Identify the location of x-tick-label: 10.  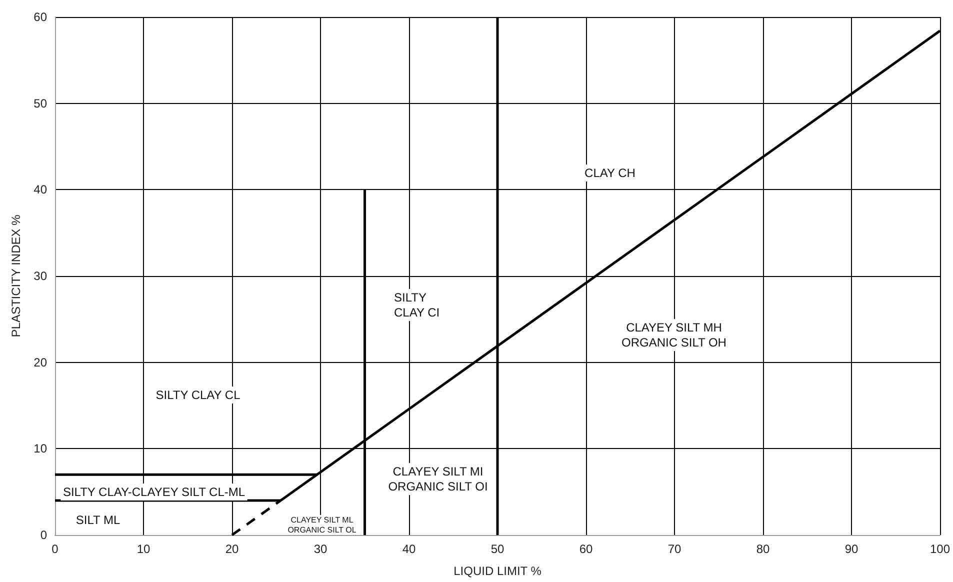
(143, 549).